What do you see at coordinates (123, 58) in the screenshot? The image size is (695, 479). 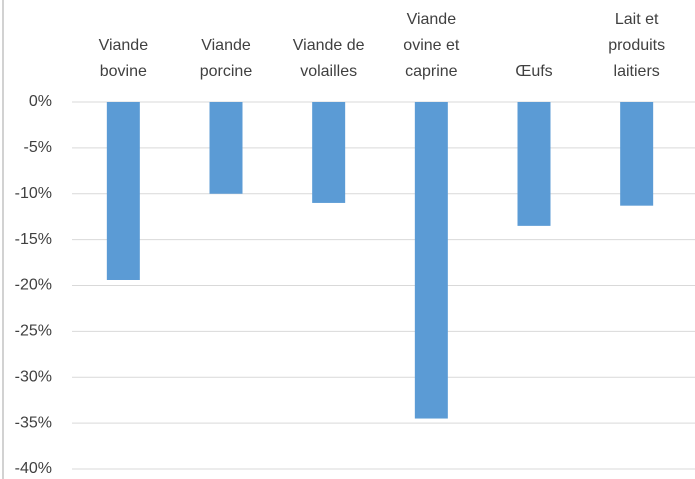 I see `category-label: Viande bovine` at bounding box center [123, 58].